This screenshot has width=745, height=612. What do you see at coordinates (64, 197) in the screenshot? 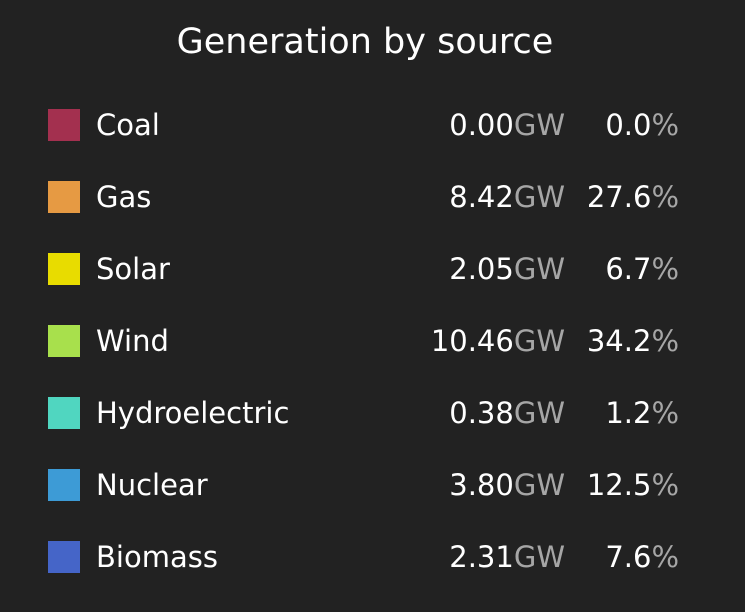
I see `gas-color-swatch` at bounding box center [64, 197].